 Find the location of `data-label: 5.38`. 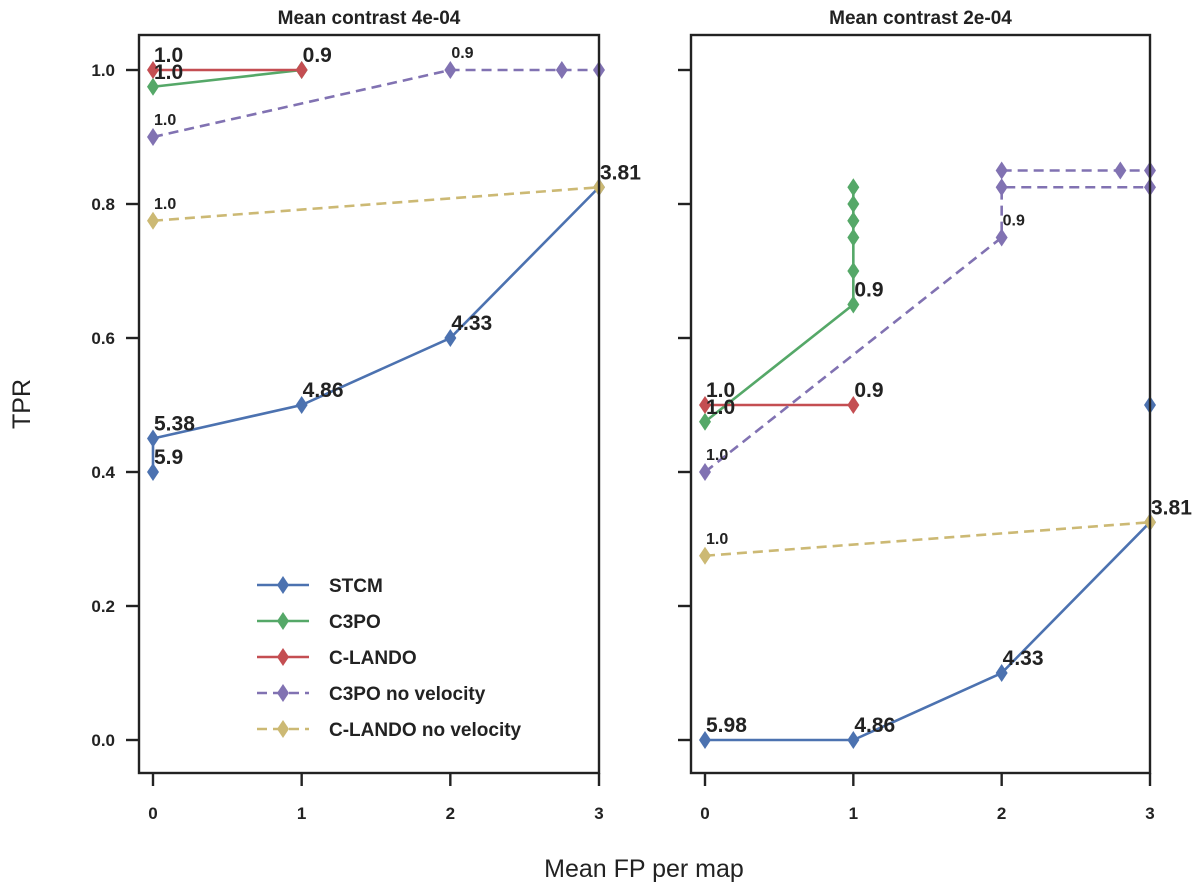

data-label: 5.38 is located at coordinates (174, 424).